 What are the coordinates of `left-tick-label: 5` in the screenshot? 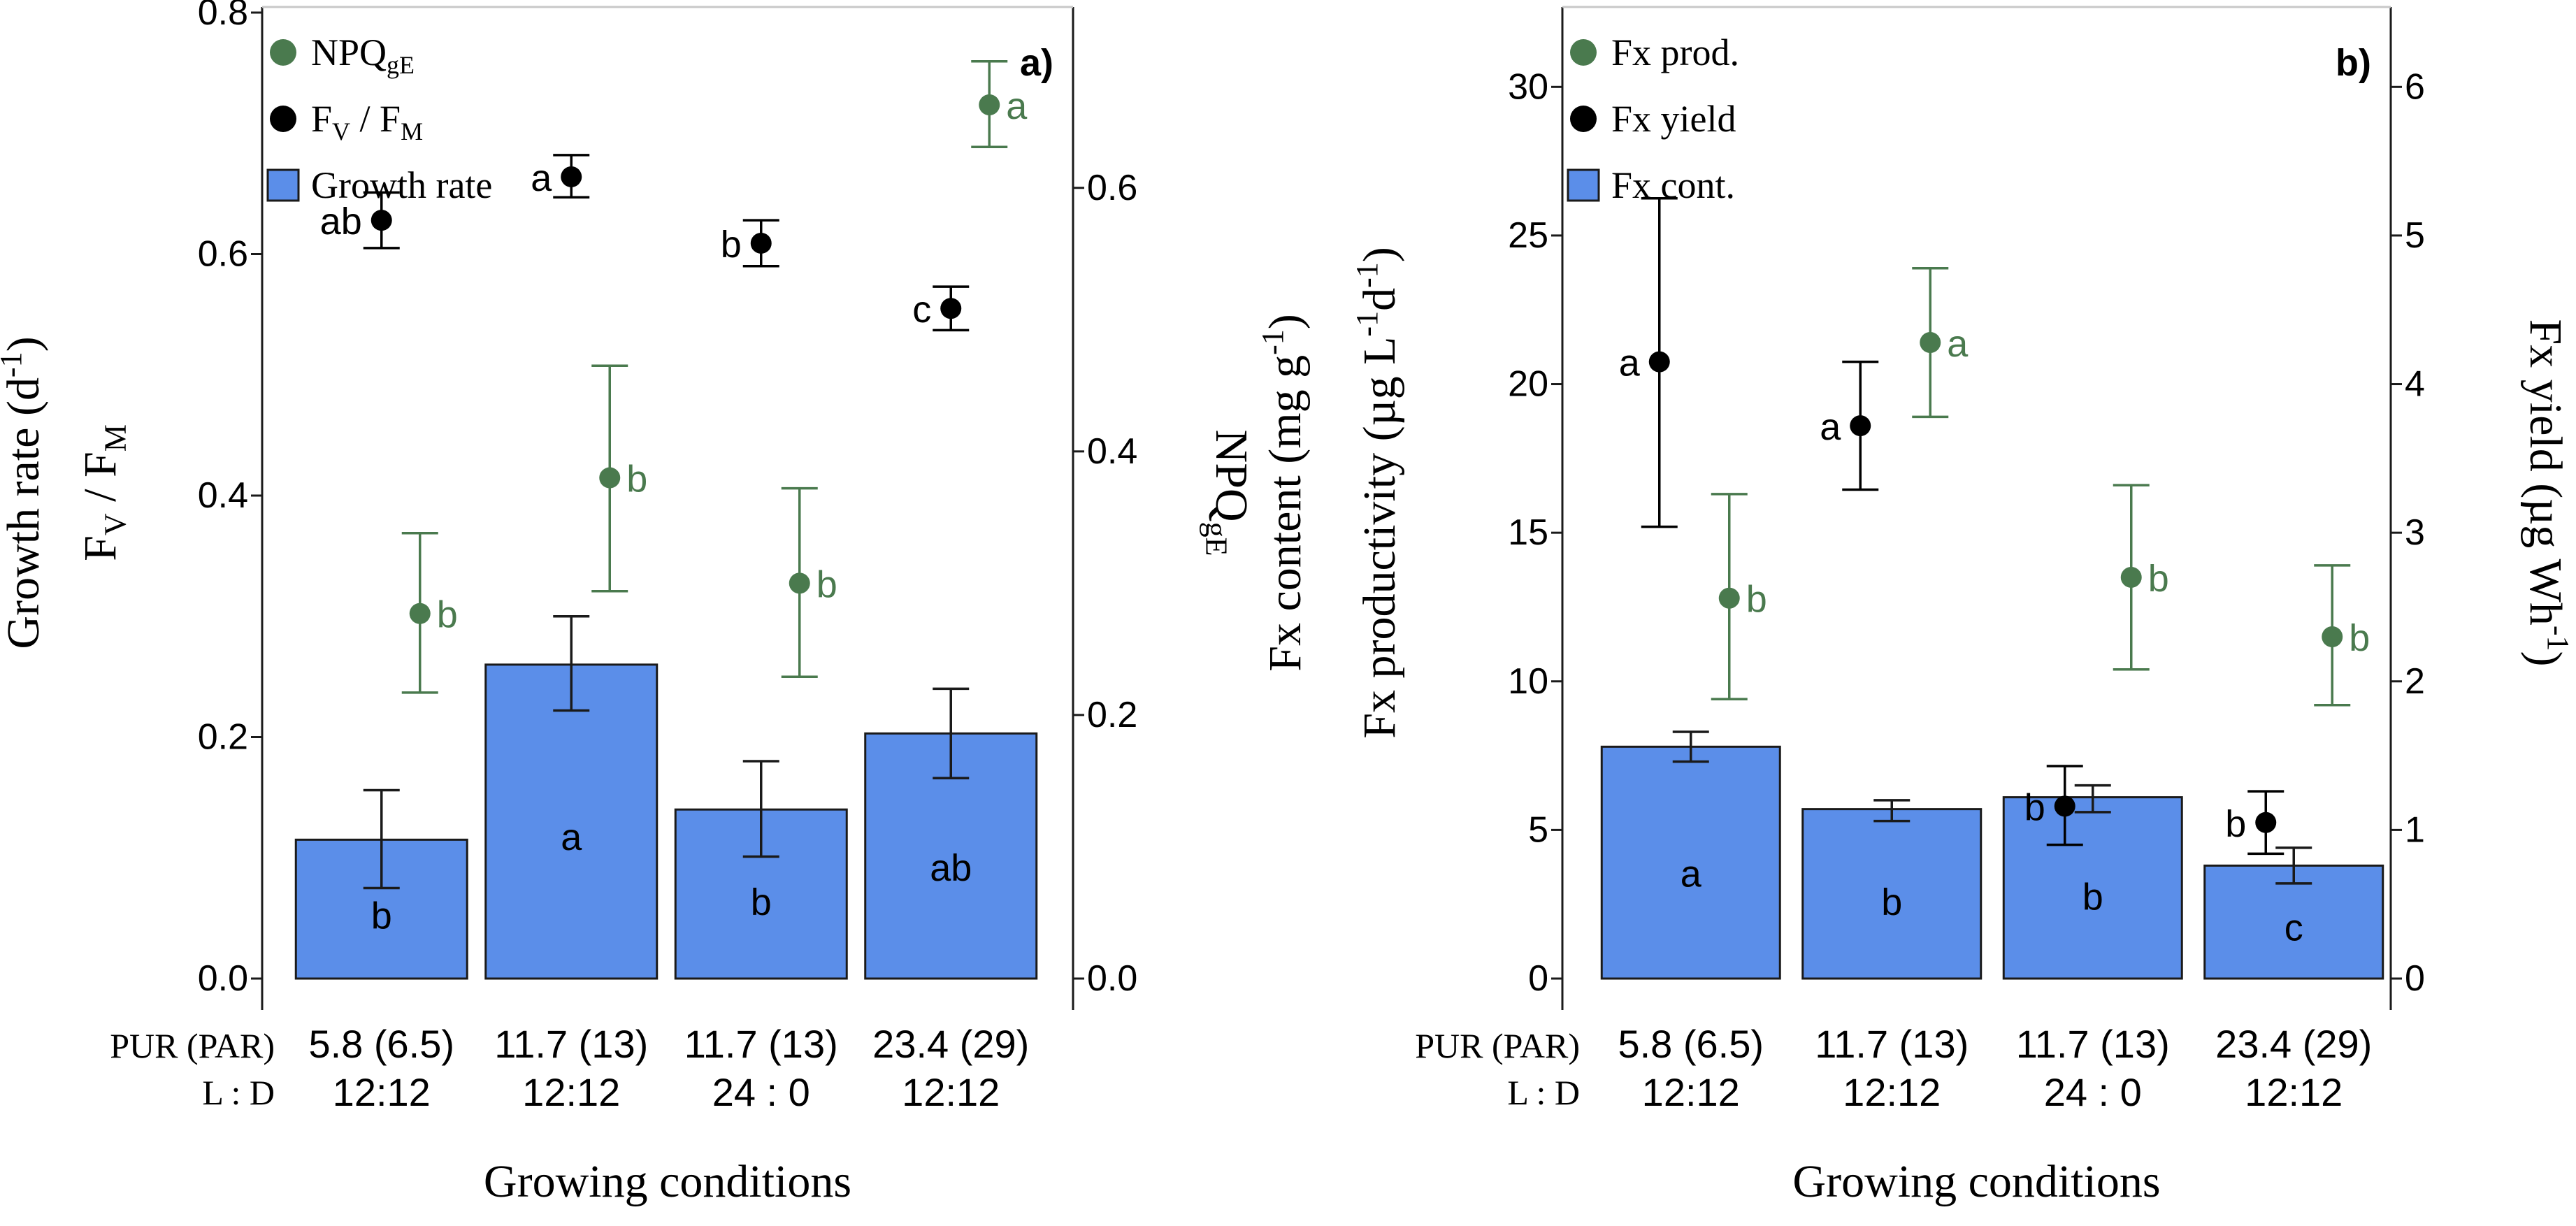 It's located at (1538, 830).